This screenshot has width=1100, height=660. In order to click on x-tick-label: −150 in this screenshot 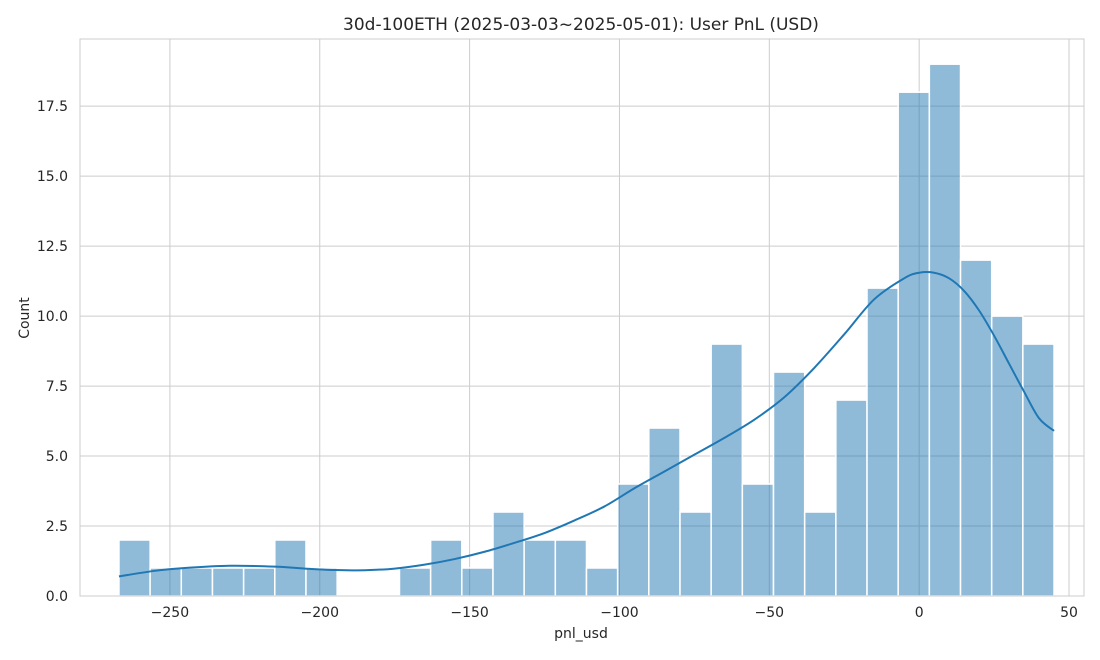, I will do `click(469, 613)`.